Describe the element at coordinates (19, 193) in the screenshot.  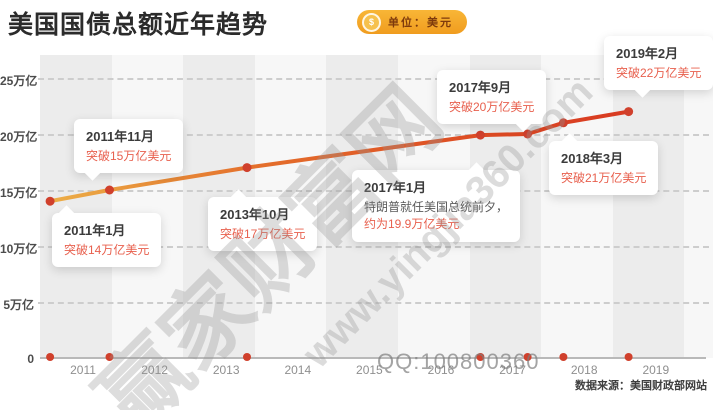
I see `y-axis-label: 15万亿` at that location.